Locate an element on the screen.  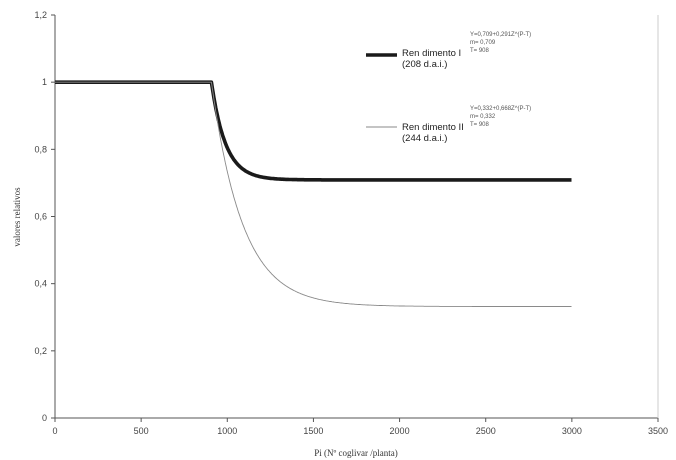
y-tick-label: 0,8 is located at coordinates (40, 149).